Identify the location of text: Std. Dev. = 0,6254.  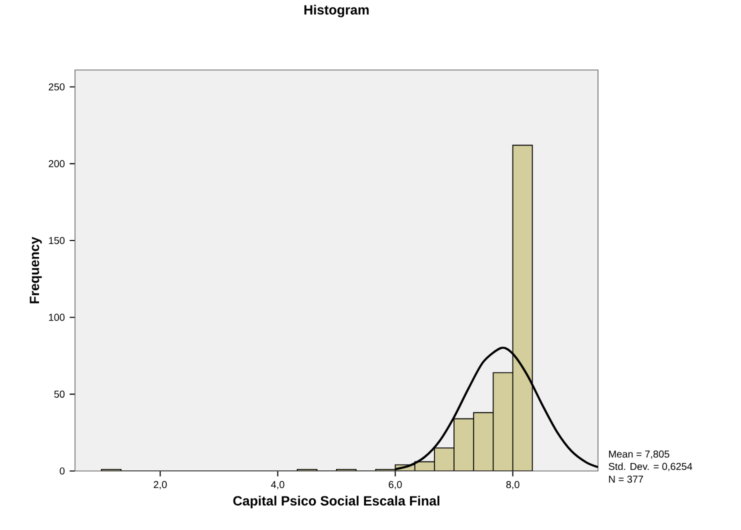
(650, 467).